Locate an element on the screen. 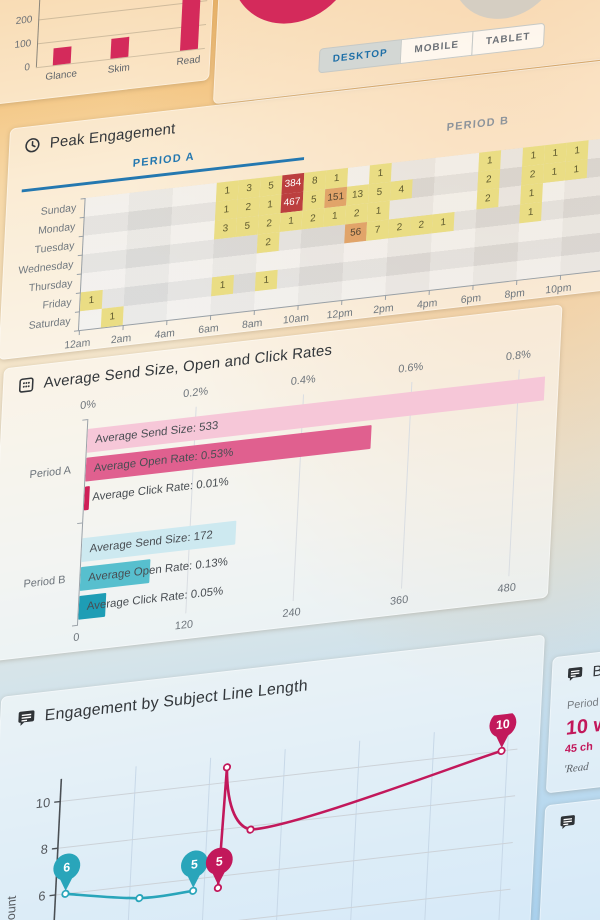 The image size is (600, 920). send-bottom-axis-label: 0 is located at coordinates (76, 638).